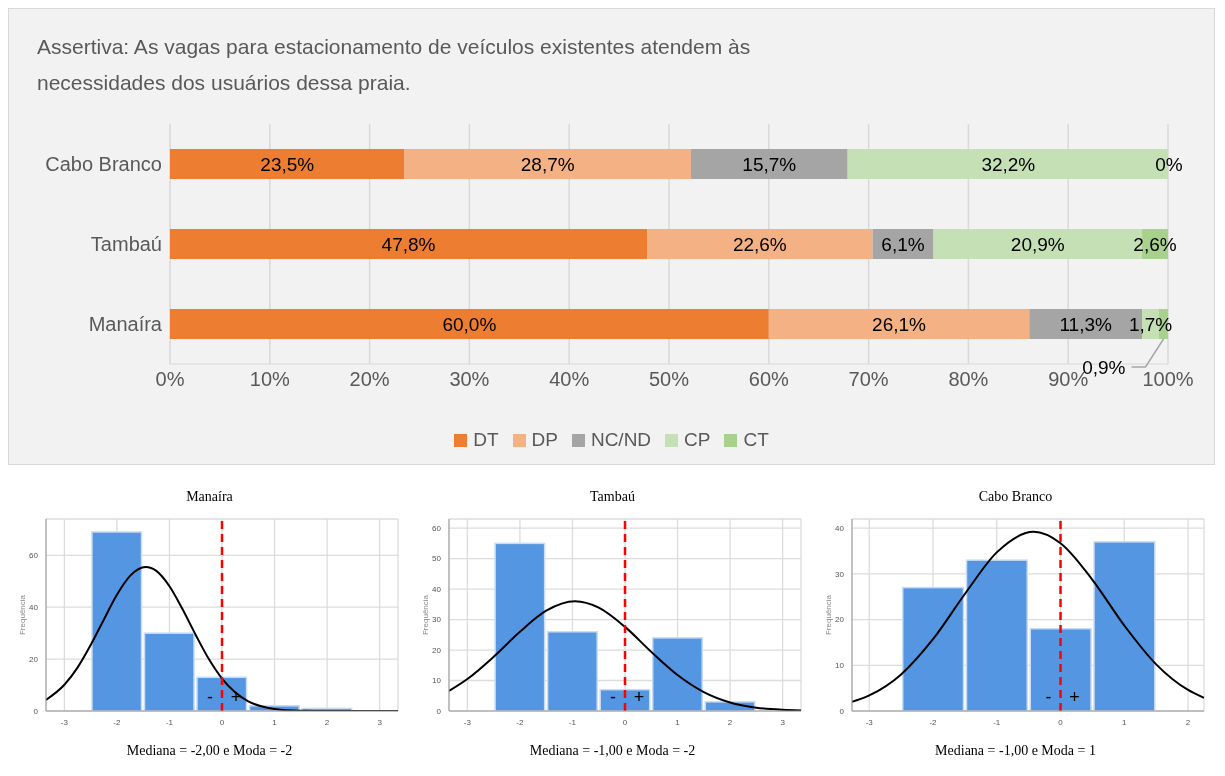  I want to click on chart-title: Tambaú, so click(612, 497).